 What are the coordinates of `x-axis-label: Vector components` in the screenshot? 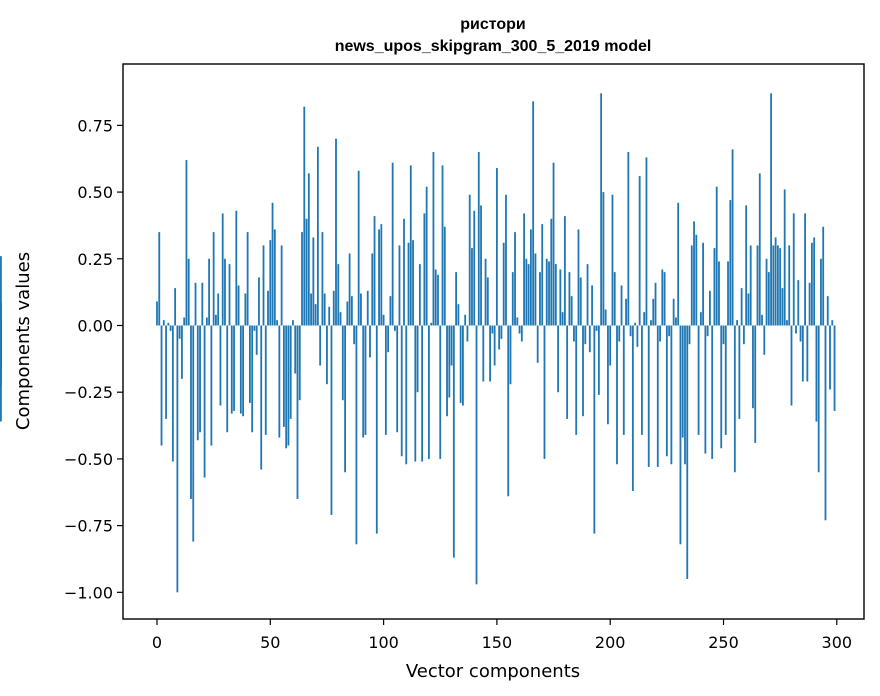 It's located at (493, 671).